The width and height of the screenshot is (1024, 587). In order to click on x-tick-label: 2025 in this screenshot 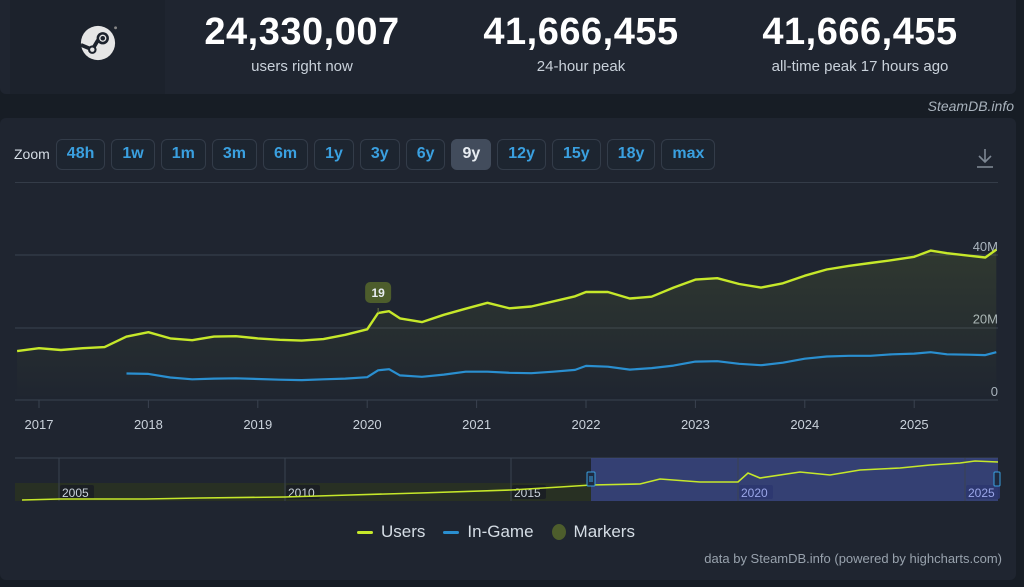, I will do `click(914, 424)`.